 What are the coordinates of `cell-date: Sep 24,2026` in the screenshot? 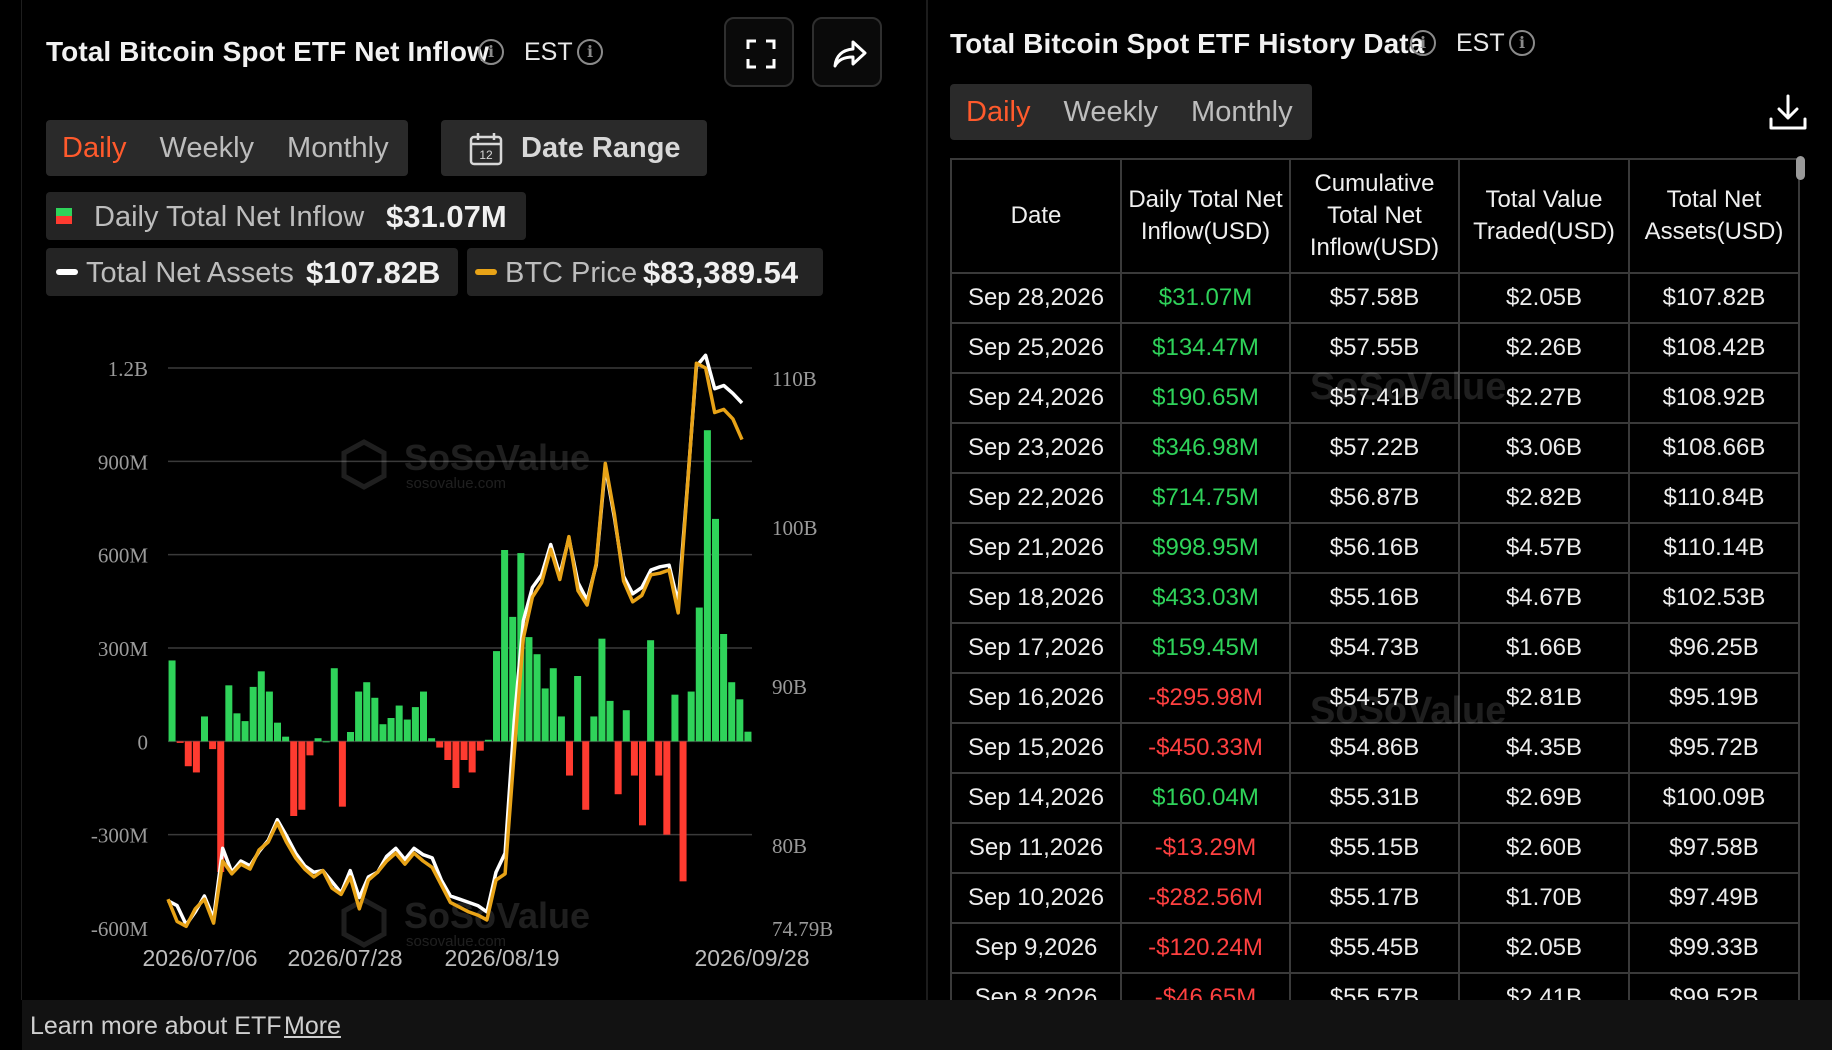 It's located at (1036, 398).